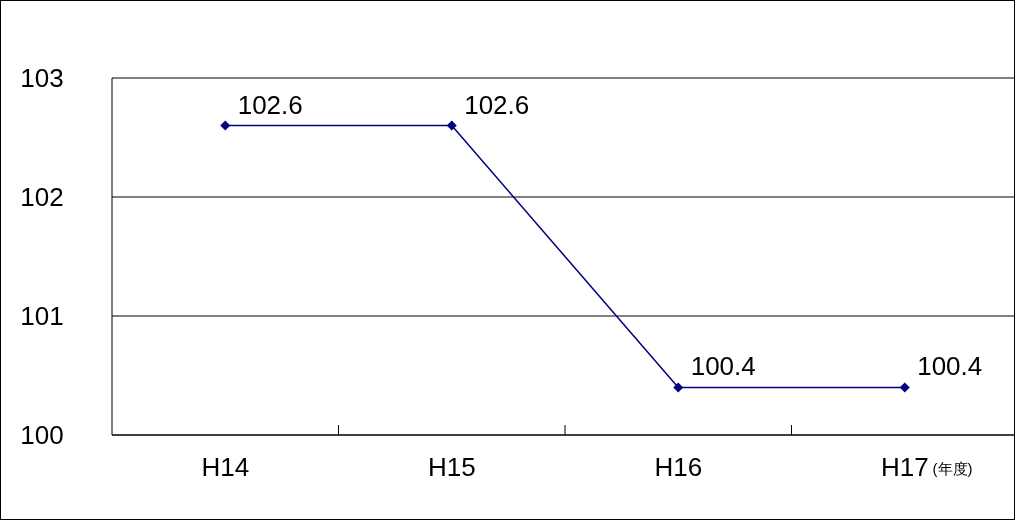  Describe the element at coordinates (42, 78) in the screenshot. I see `y-tick-label: 103` at that location.